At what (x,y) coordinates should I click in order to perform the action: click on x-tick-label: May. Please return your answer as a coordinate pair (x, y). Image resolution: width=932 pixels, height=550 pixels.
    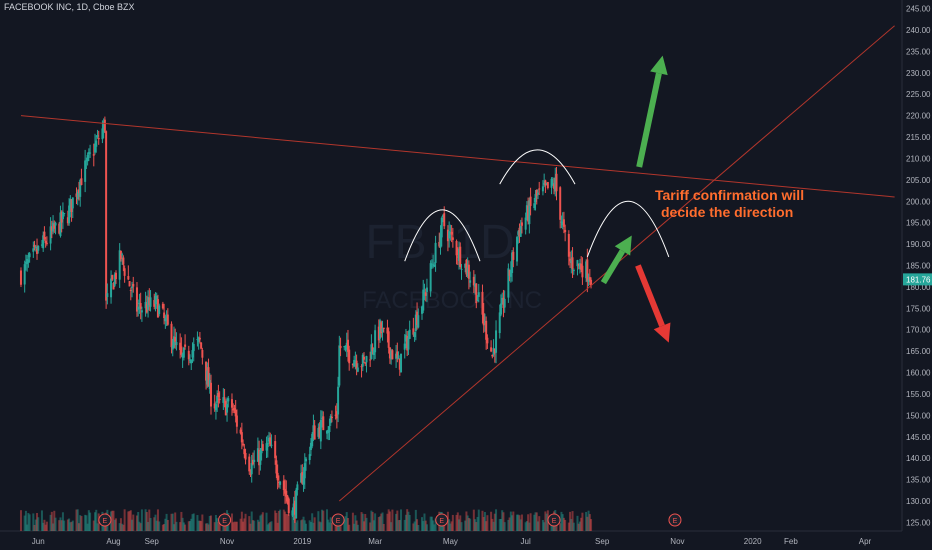
    Looking at the image, I should click on (450, 541).